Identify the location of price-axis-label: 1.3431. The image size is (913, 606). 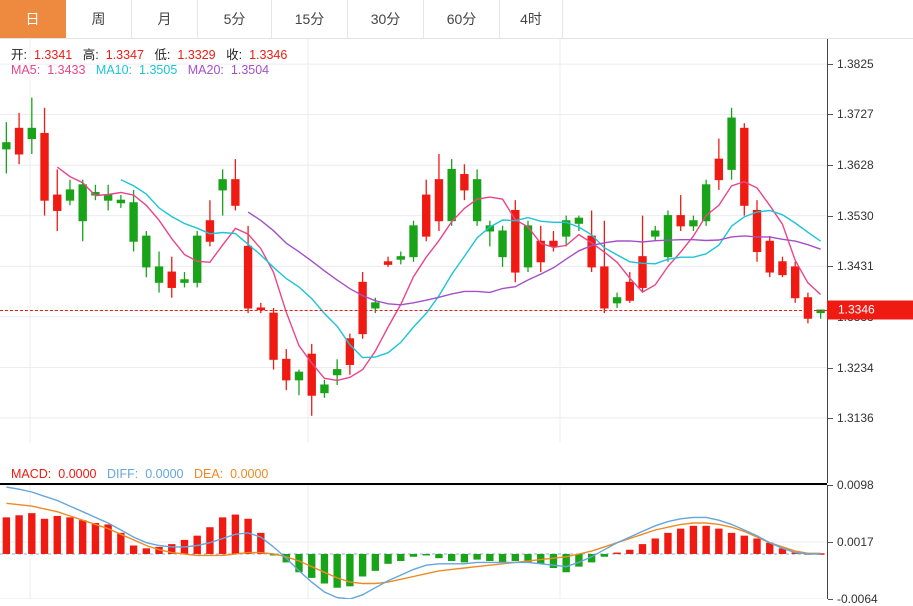
(855, 266).